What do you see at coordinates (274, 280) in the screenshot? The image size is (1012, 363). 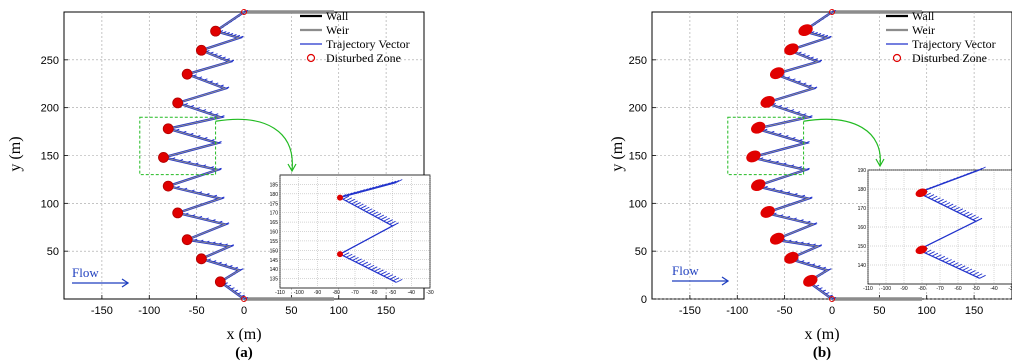 I see `inset-y-tick-label: 135` at bounding box center [274, 280].